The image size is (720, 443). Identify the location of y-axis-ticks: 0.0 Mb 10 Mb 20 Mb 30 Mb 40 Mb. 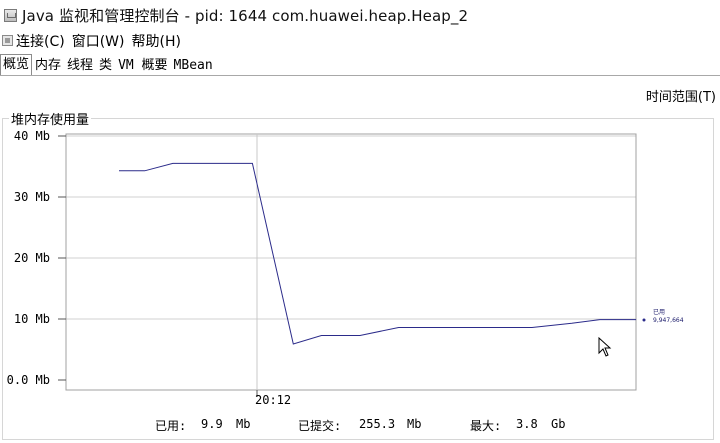
(36, 258).